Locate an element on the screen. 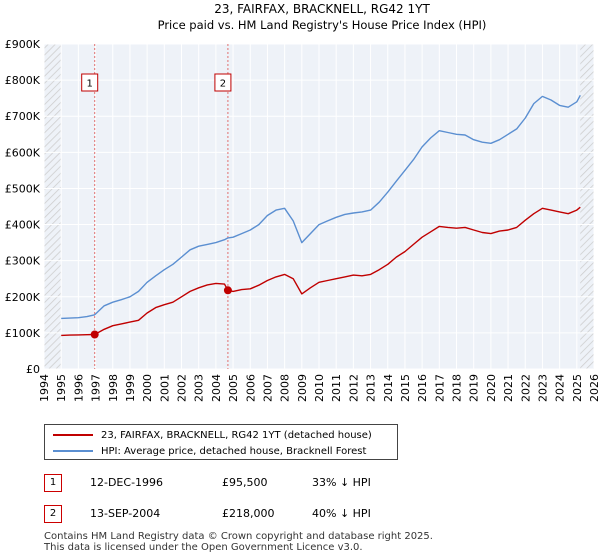 This screenshot has height=560, width=600. legend-swatch-hpi is located at coordinates (73, 451).